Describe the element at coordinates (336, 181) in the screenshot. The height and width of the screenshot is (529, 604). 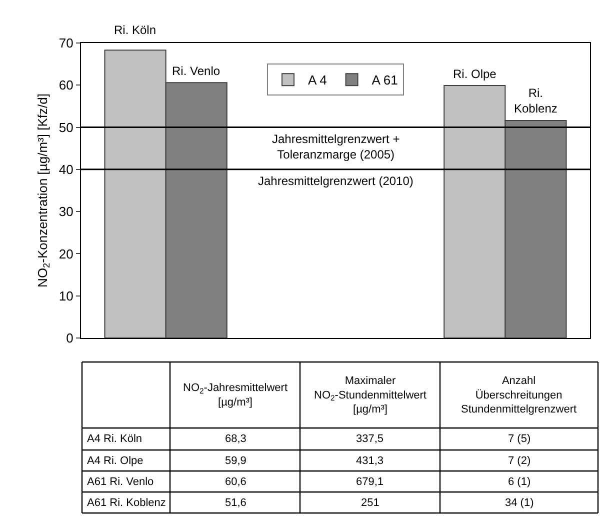
I see `ref-line-label: Jahresmittelgrenzwert (2010)` at that location.